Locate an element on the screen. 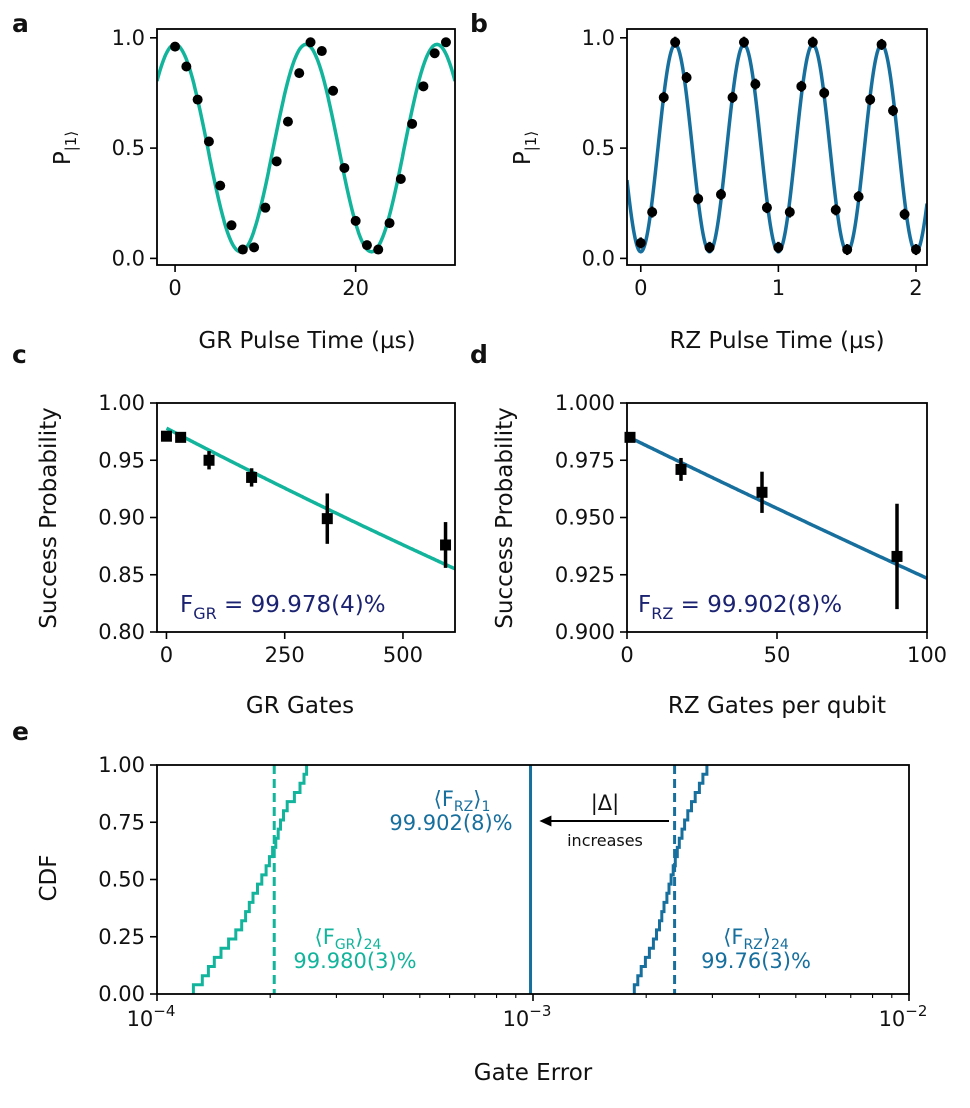 Image resolution: width=970 pixels, height=1108 pixels. panel-label-e: e is located at coordinates (20, 731).